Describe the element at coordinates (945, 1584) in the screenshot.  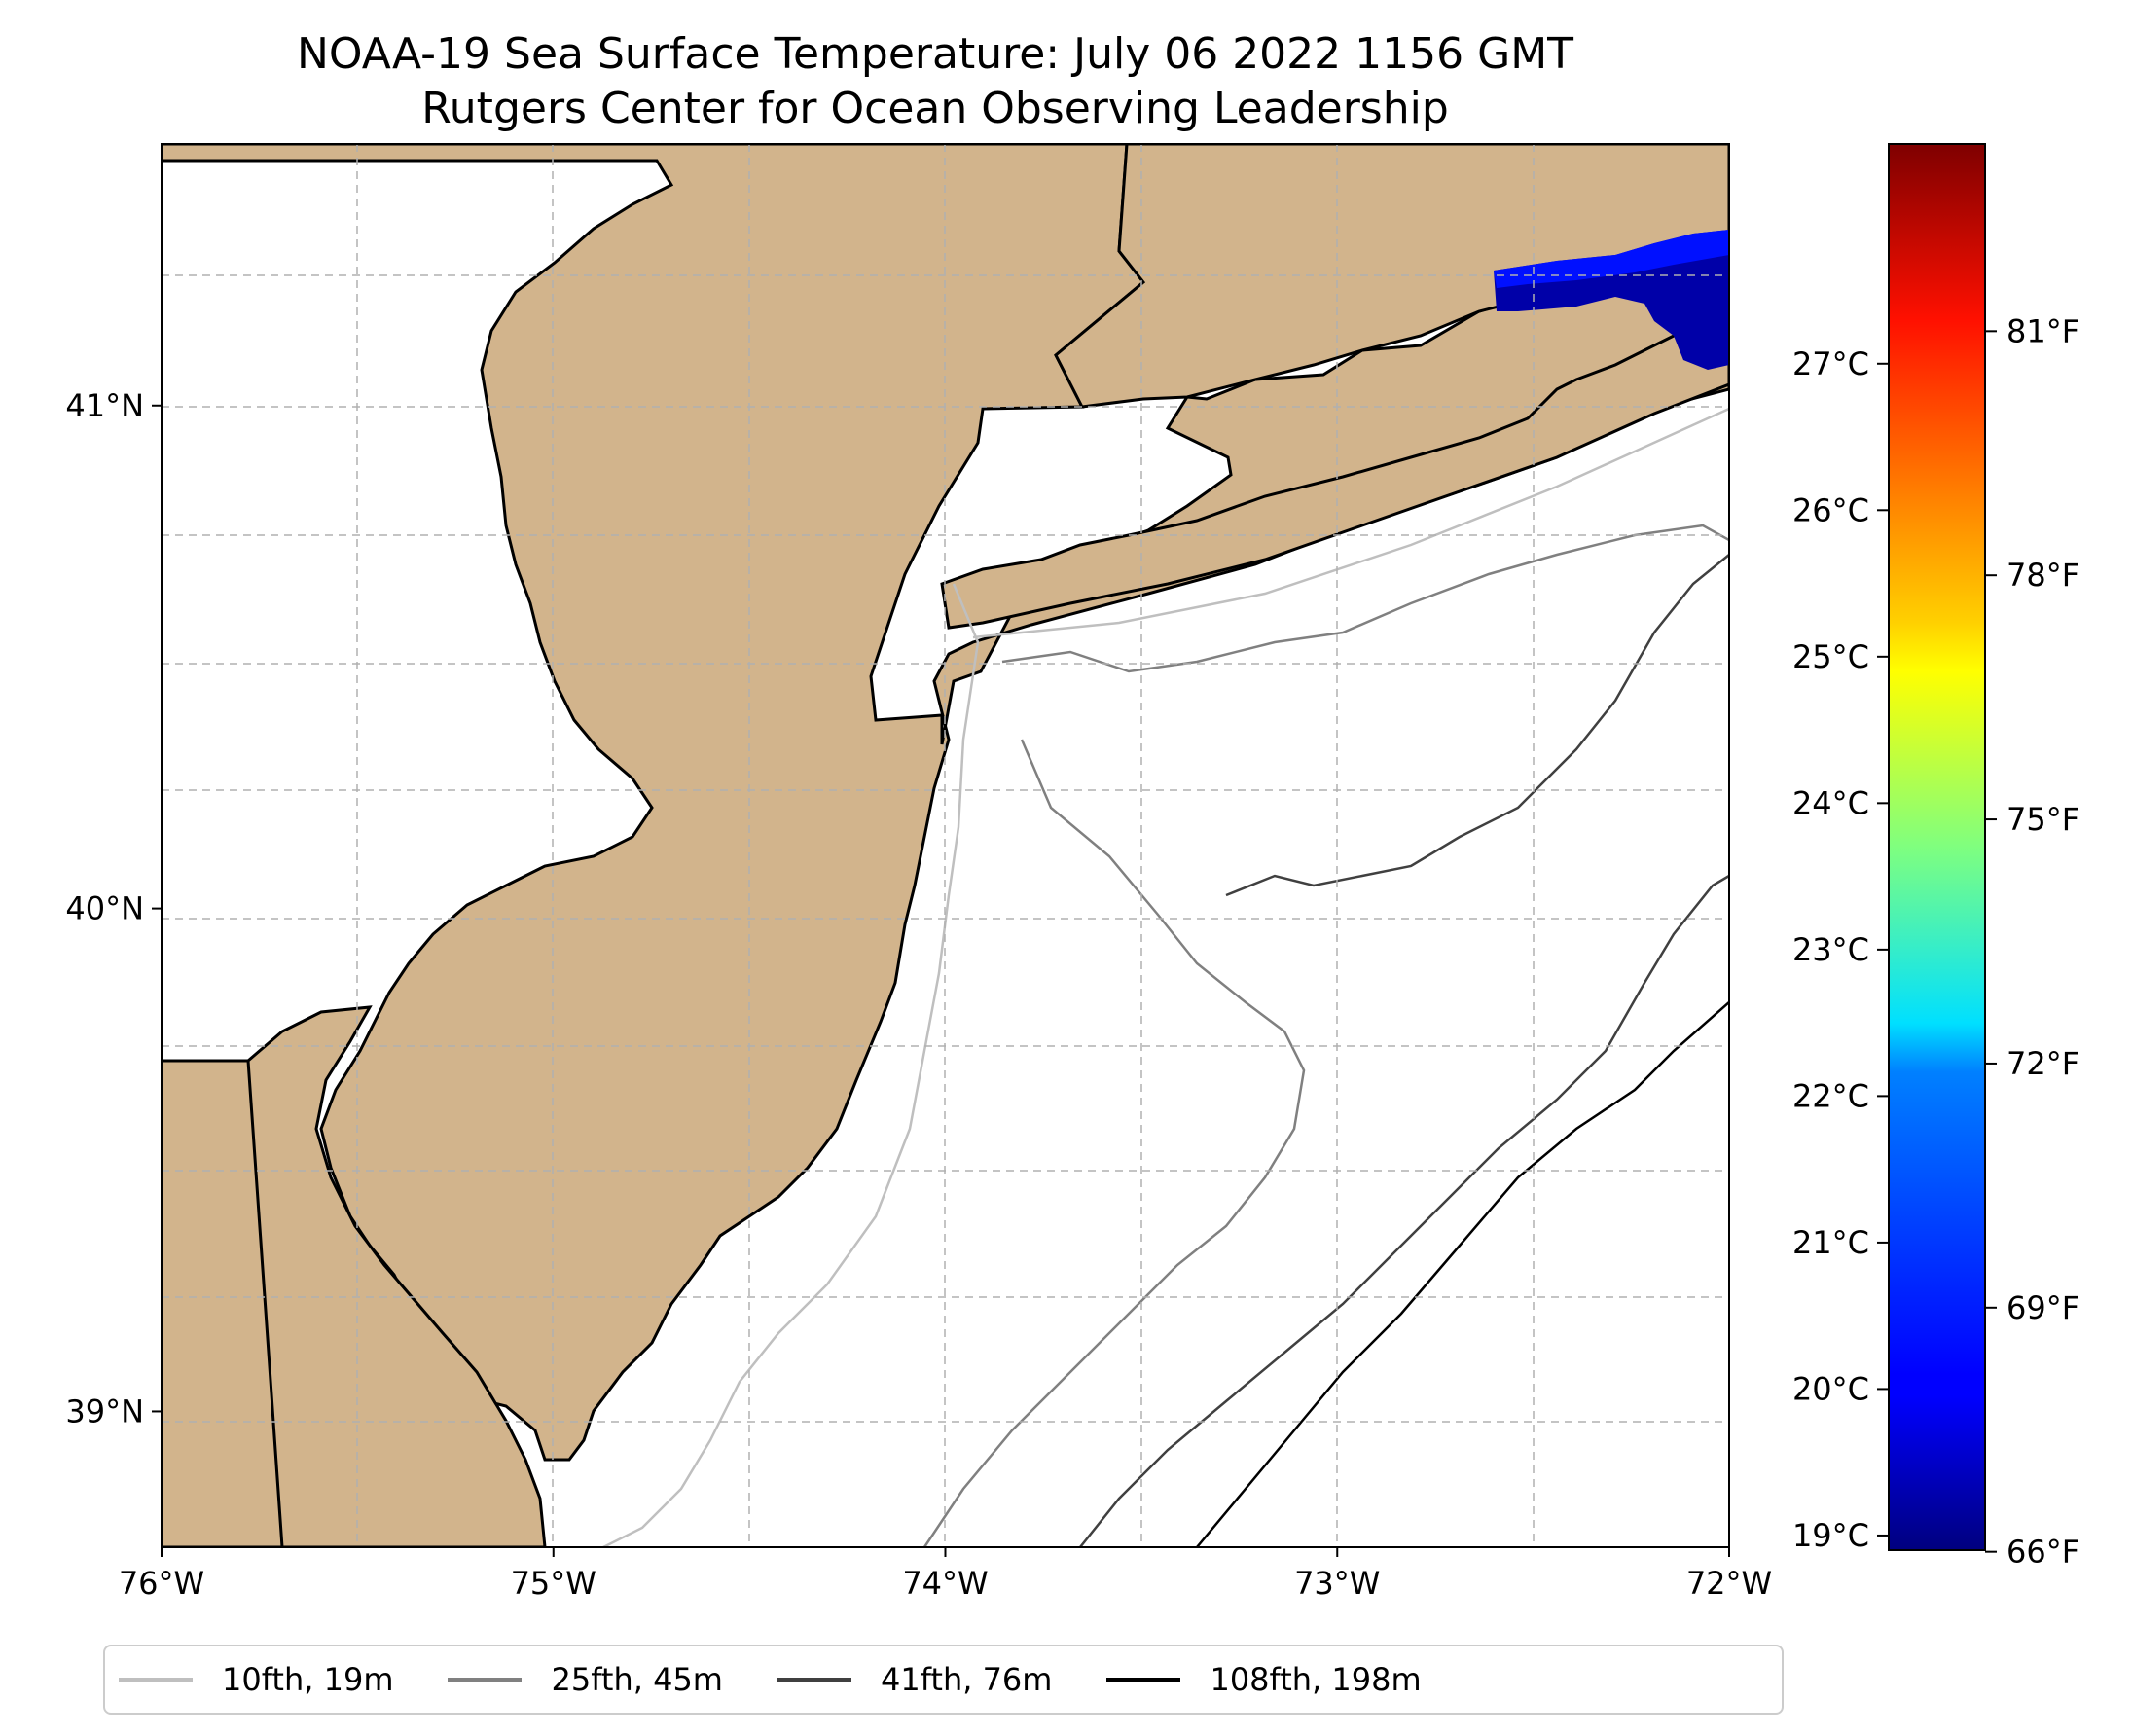
I see `lon-tick-label: 74°W` at that location.